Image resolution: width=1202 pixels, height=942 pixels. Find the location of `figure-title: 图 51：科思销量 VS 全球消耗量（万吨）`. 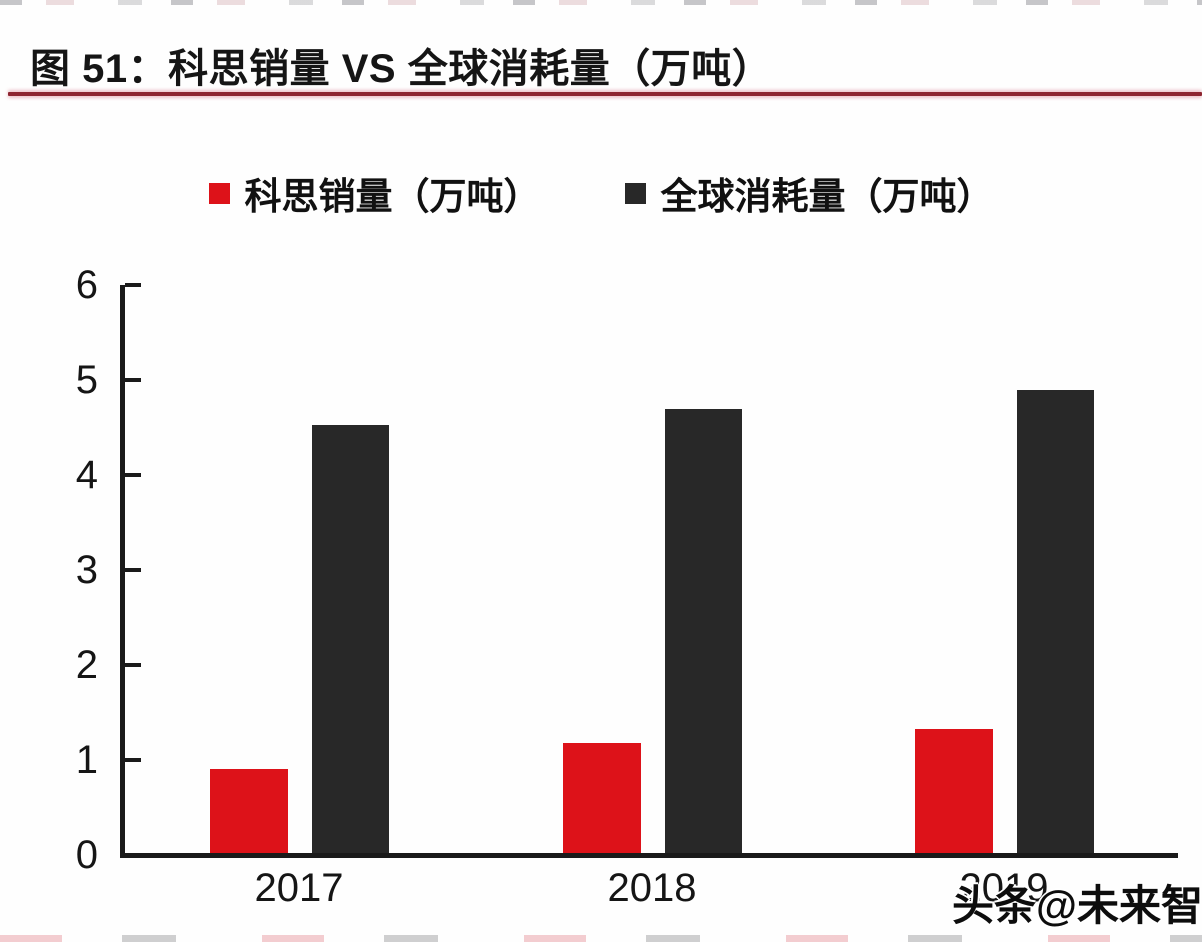

figure-title: 图 51：科思销量 VS 全球消耗量（万吨） is located at coordinates (401, 69).